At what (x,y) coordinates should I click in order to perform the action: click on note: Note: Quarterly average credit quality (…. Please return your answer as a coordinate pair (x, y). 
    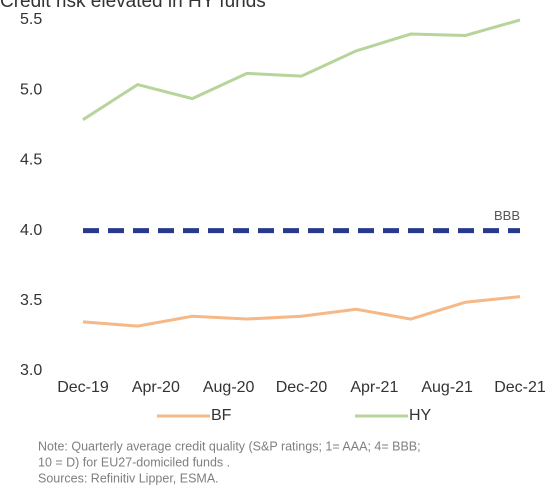
    Looking at the image, I should click on (229, 446).